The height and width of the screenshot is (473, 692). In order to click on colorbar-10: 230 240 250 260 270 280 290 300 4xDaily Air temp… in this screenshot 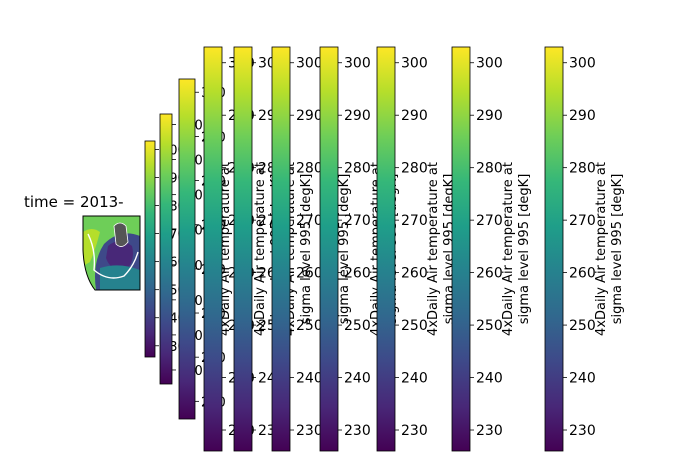, I will do `click(584, 249)`.